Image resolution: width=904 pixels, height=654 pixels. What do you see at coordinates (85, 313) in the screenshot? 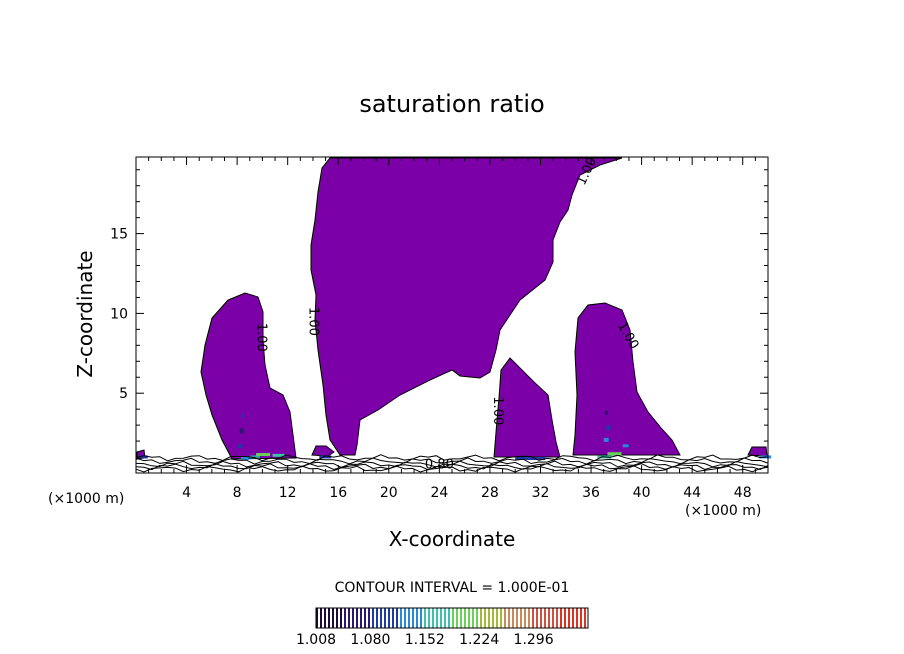
I see `y-axis-label: Z-coordinate` at bounding box center [85, 313].